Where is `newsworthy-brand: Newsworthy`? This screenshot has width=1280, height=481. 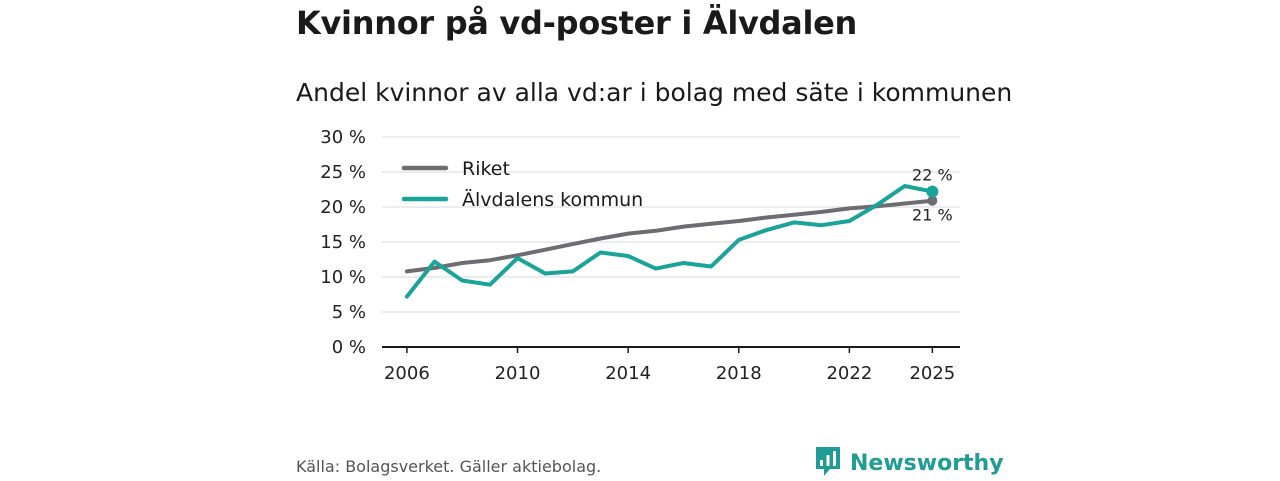
newsworthy-brand: Newsworthy is located at coordinates (909, 463).